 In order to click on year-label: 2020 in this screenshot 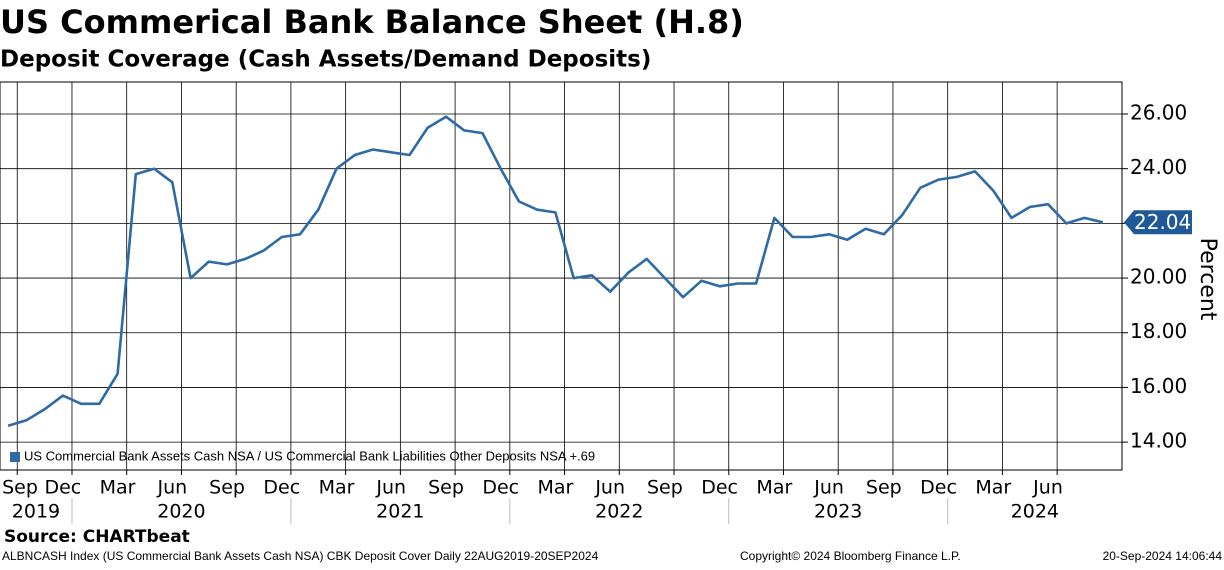, I will do `click(181, 512)`.